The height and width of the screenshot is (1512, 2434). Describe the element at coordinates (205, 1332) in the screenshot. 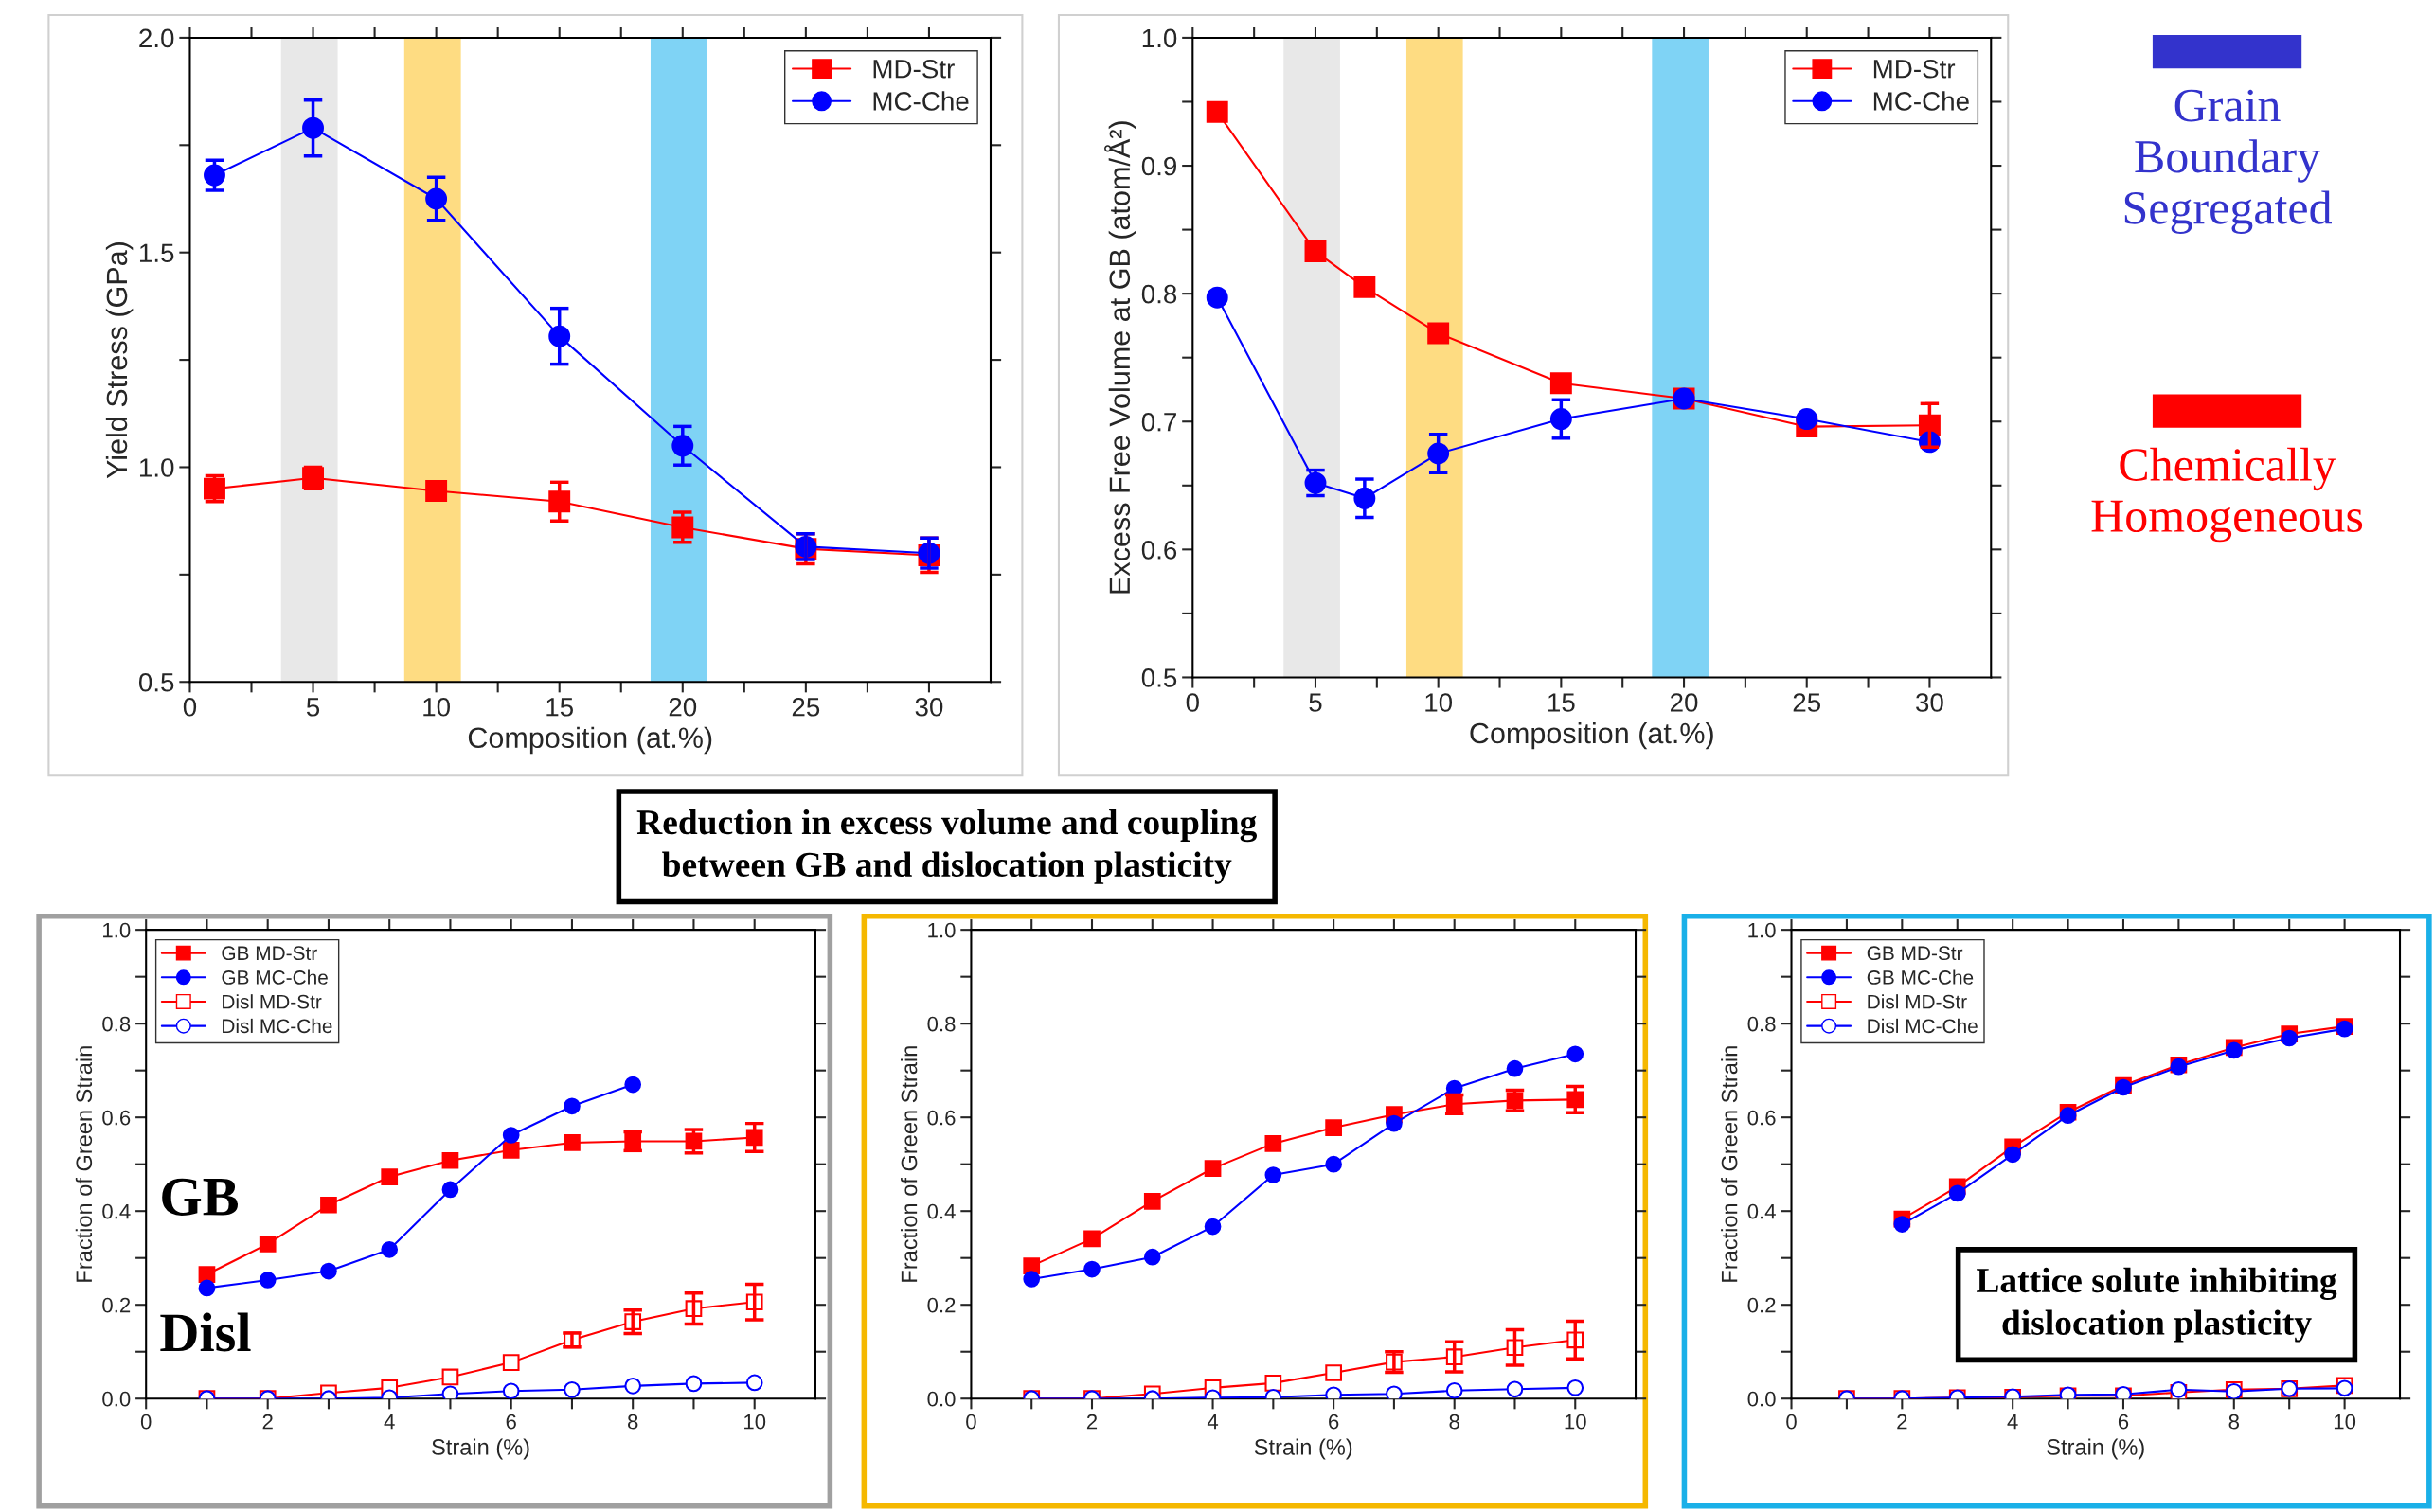

I see `annotation: Disl` at that location.